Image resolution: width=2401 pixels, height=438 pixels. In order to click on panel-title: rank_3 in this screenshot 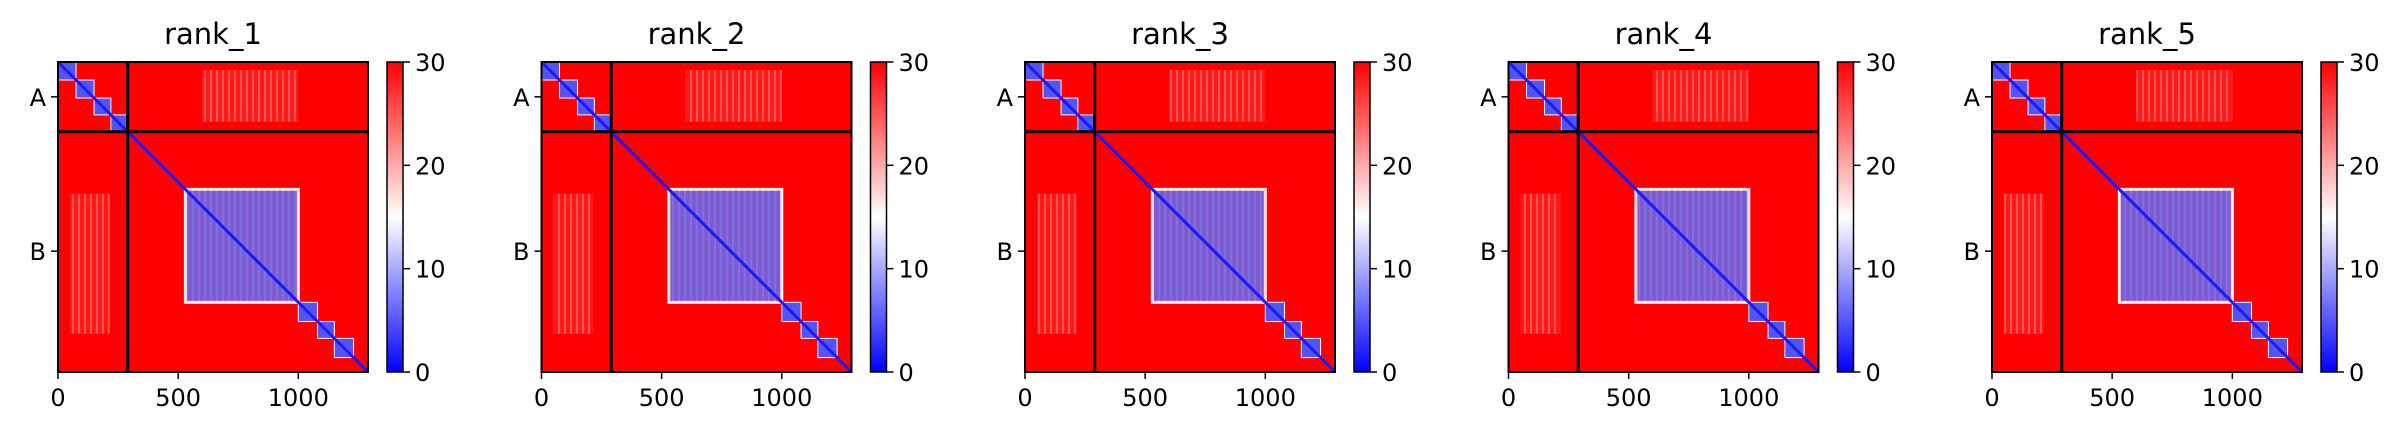, I will do `click(1180, 34)`.